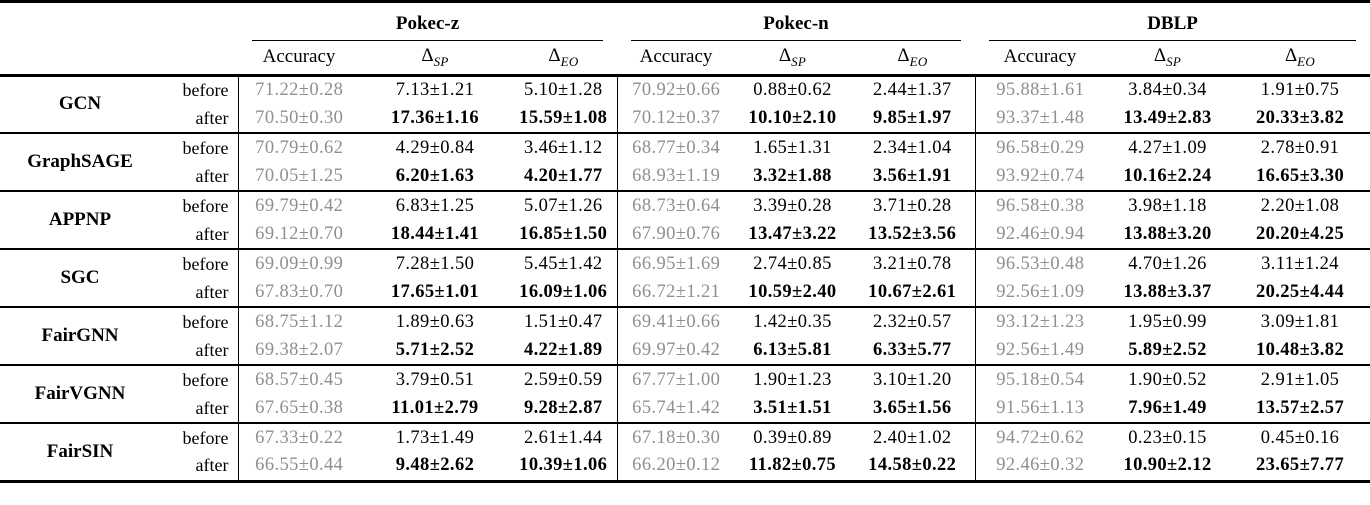 This screenshot has width=1370, height=505. I want to click on cell-fairvgnn-before-dblp-accuracy: 95.18±0.54, so click(1040, 379).